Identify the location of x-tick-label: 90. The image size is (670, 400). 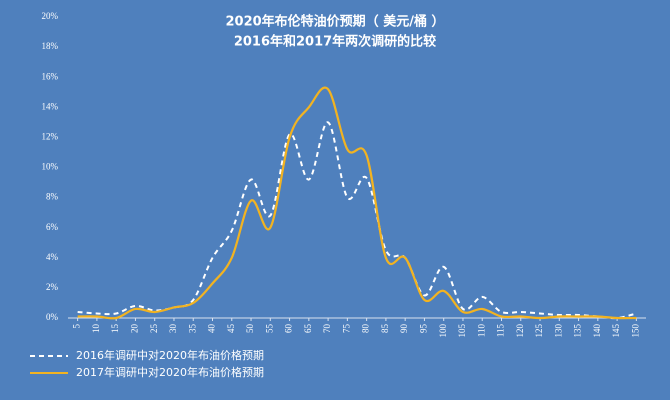
(404, 329).